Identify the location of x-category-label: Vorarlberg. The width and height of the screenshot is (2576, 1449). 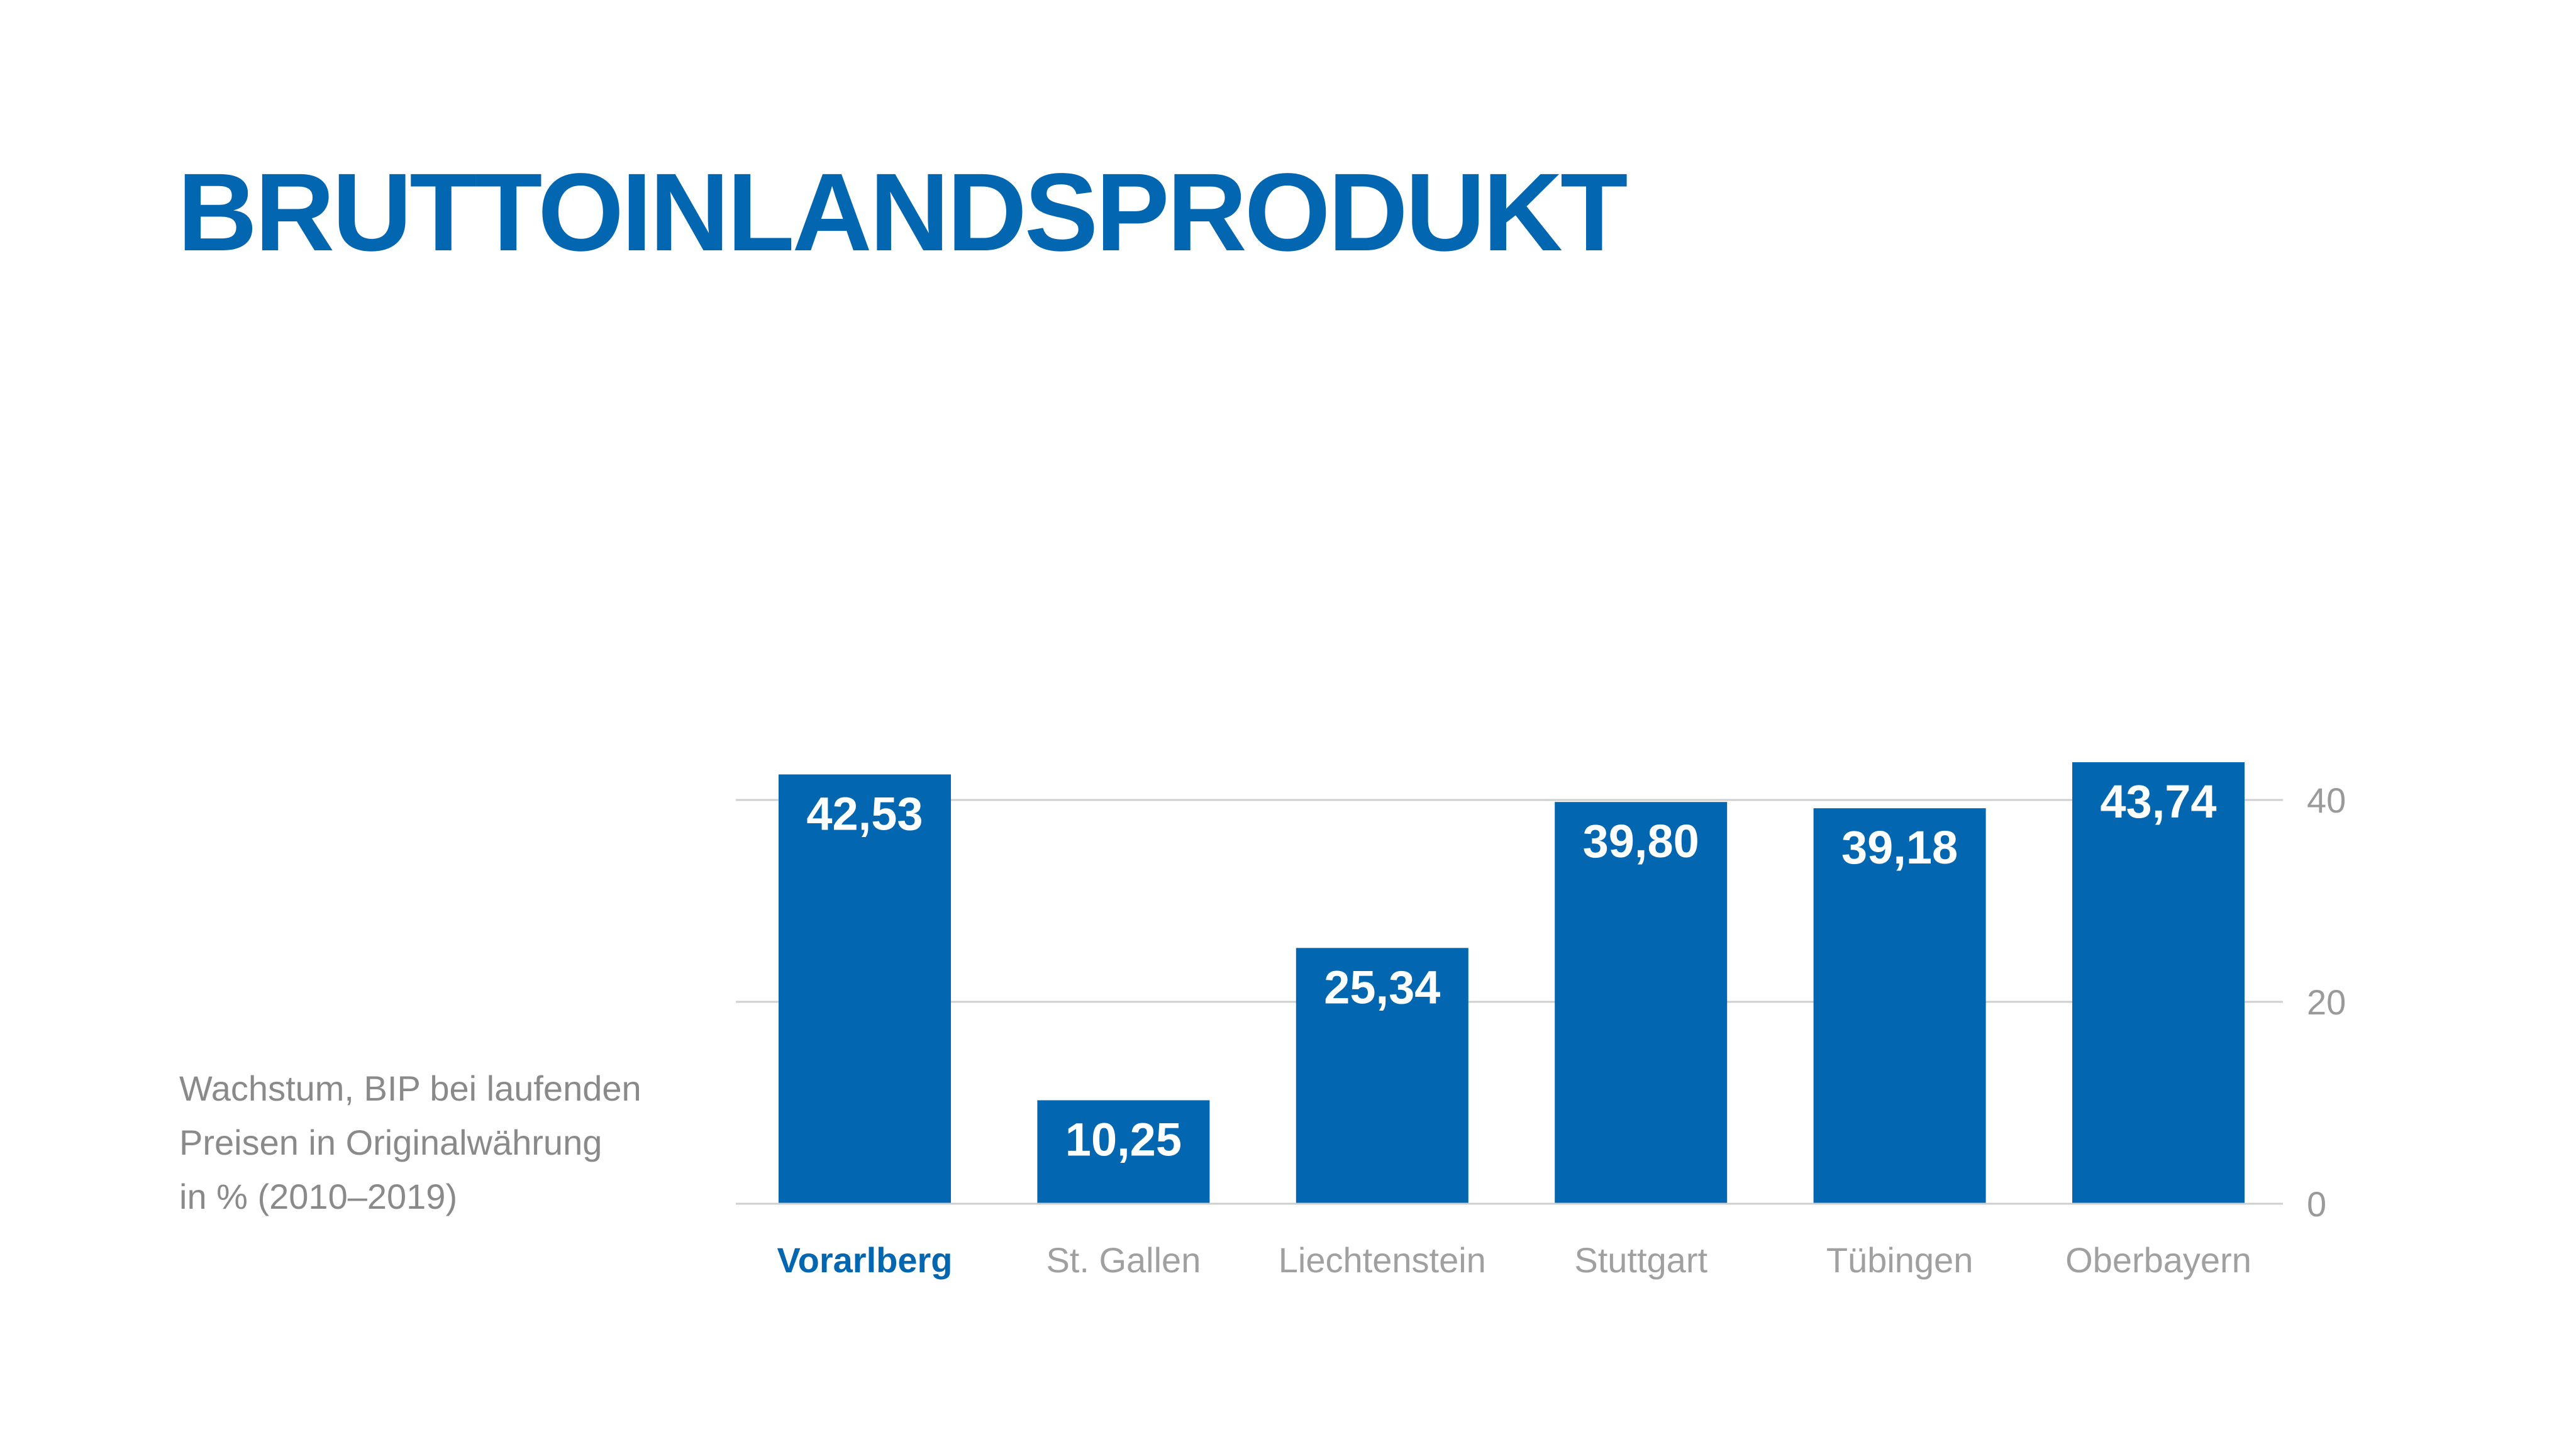
(864, 1260).